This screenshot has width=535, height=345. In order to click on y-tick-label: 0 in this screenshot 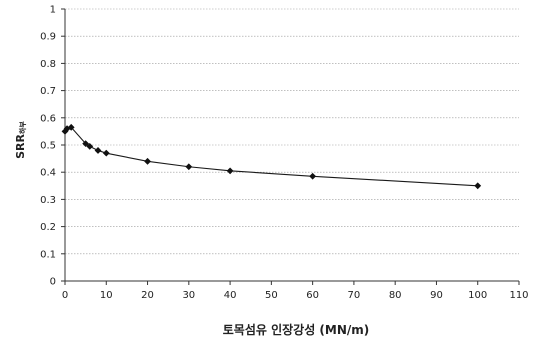, I will do `click(53, 282)`.